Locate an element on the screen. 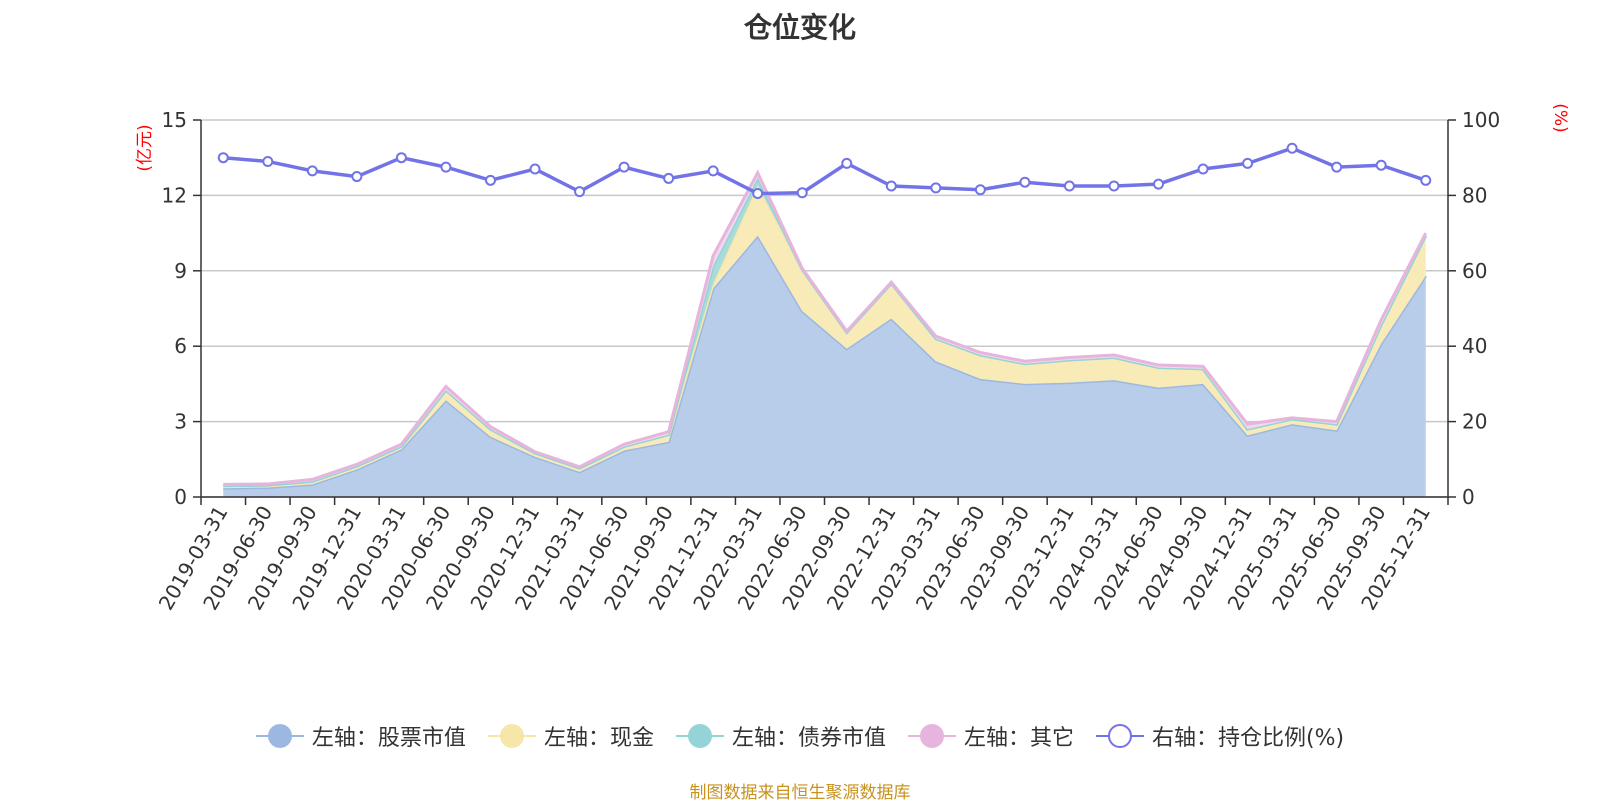 The image size is (1600, 803). left-axis-tick-label: 6 is located at coordinates (180, 346).